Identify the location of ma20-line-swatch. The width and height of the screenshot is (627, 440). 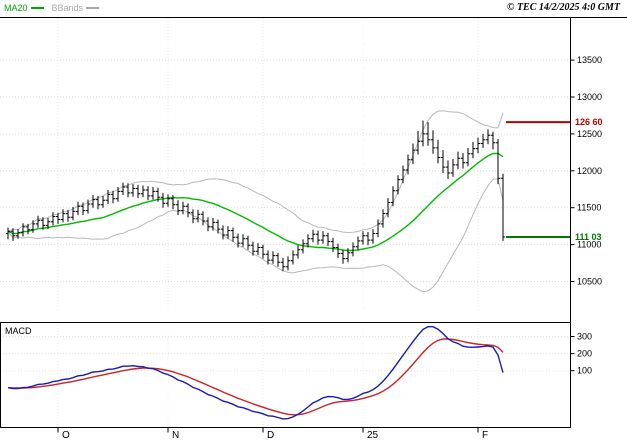
(37, 8).